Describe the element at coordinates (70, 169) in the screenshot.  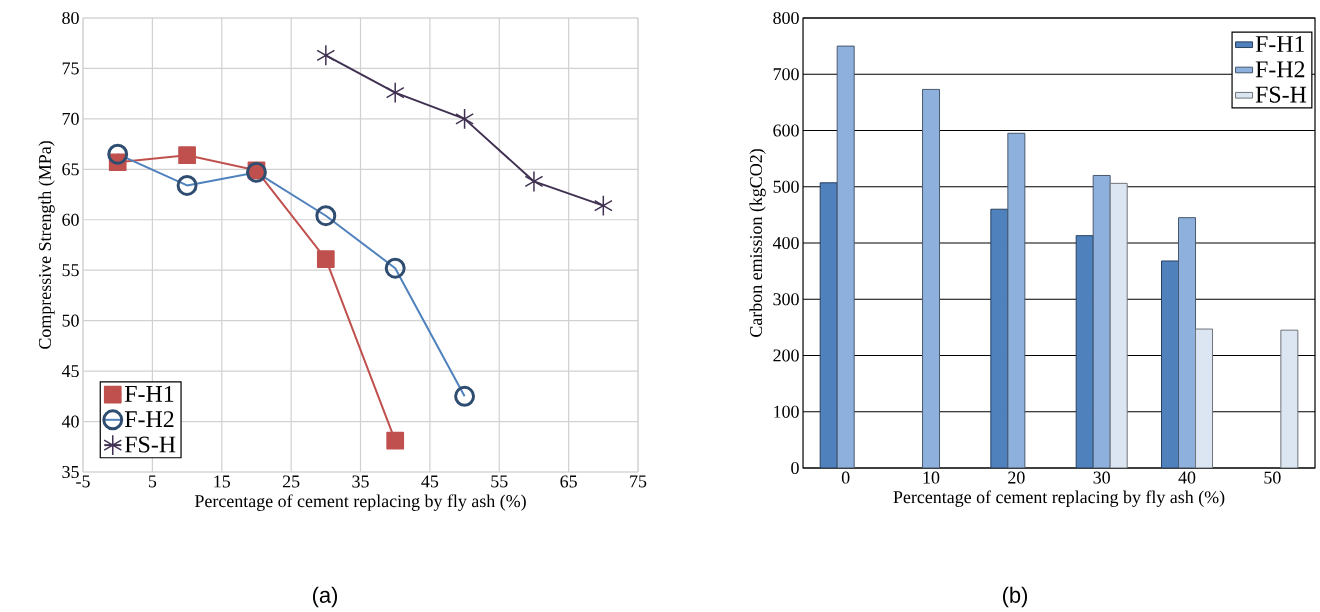
I see `y-tick-label: 65` at that location.